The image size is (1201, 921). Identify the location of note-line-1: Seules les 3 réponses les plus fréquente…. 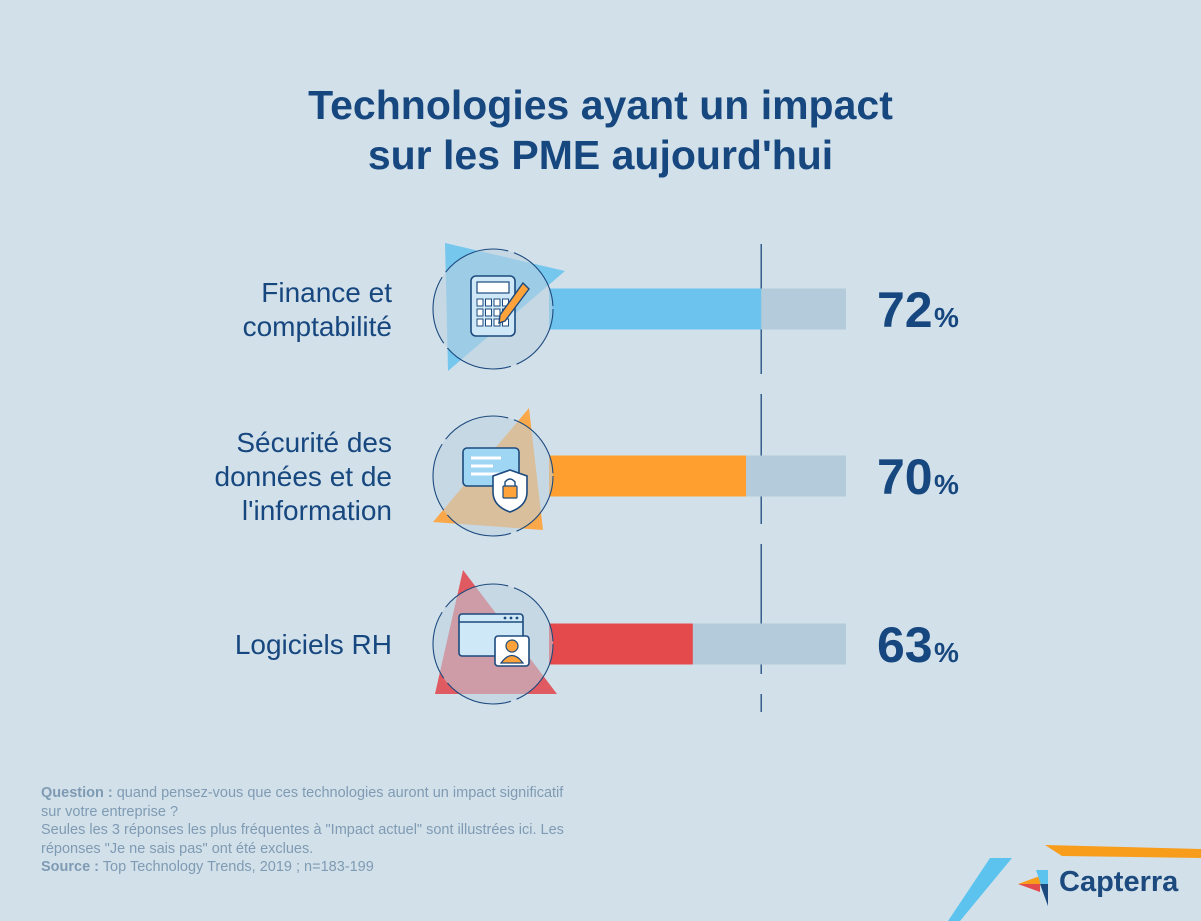
(302, 830).